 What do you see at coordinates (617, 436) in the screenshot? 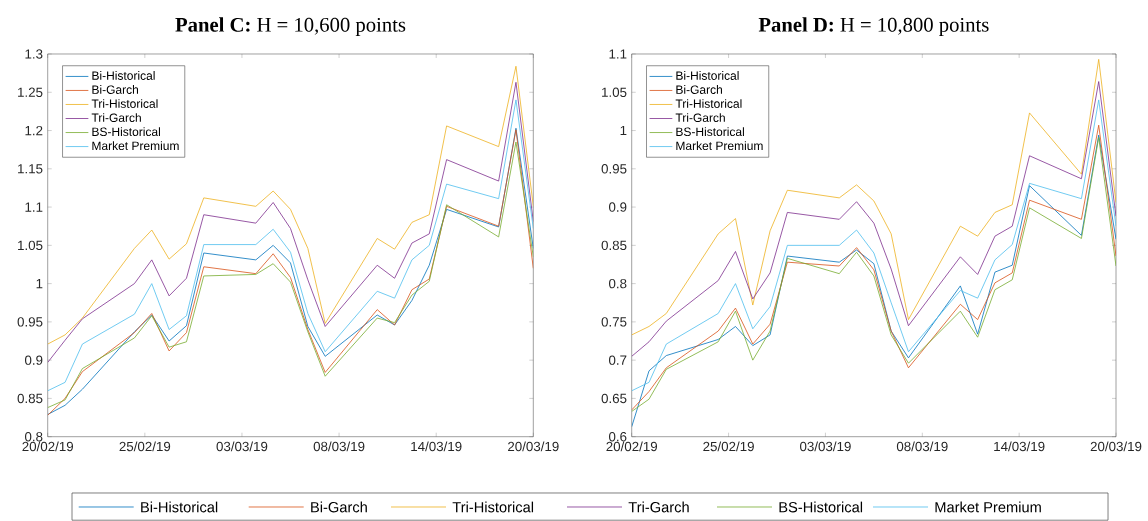
I see `y-tick-label: 0.6` at bounding box center [617, 436].